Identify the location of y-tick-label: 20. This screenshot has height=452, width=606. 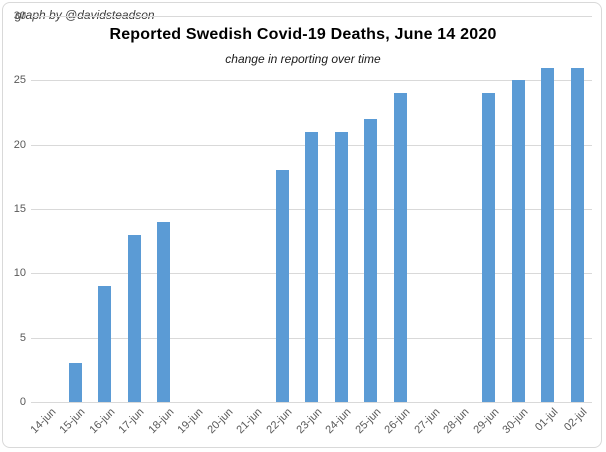
(19, 145).